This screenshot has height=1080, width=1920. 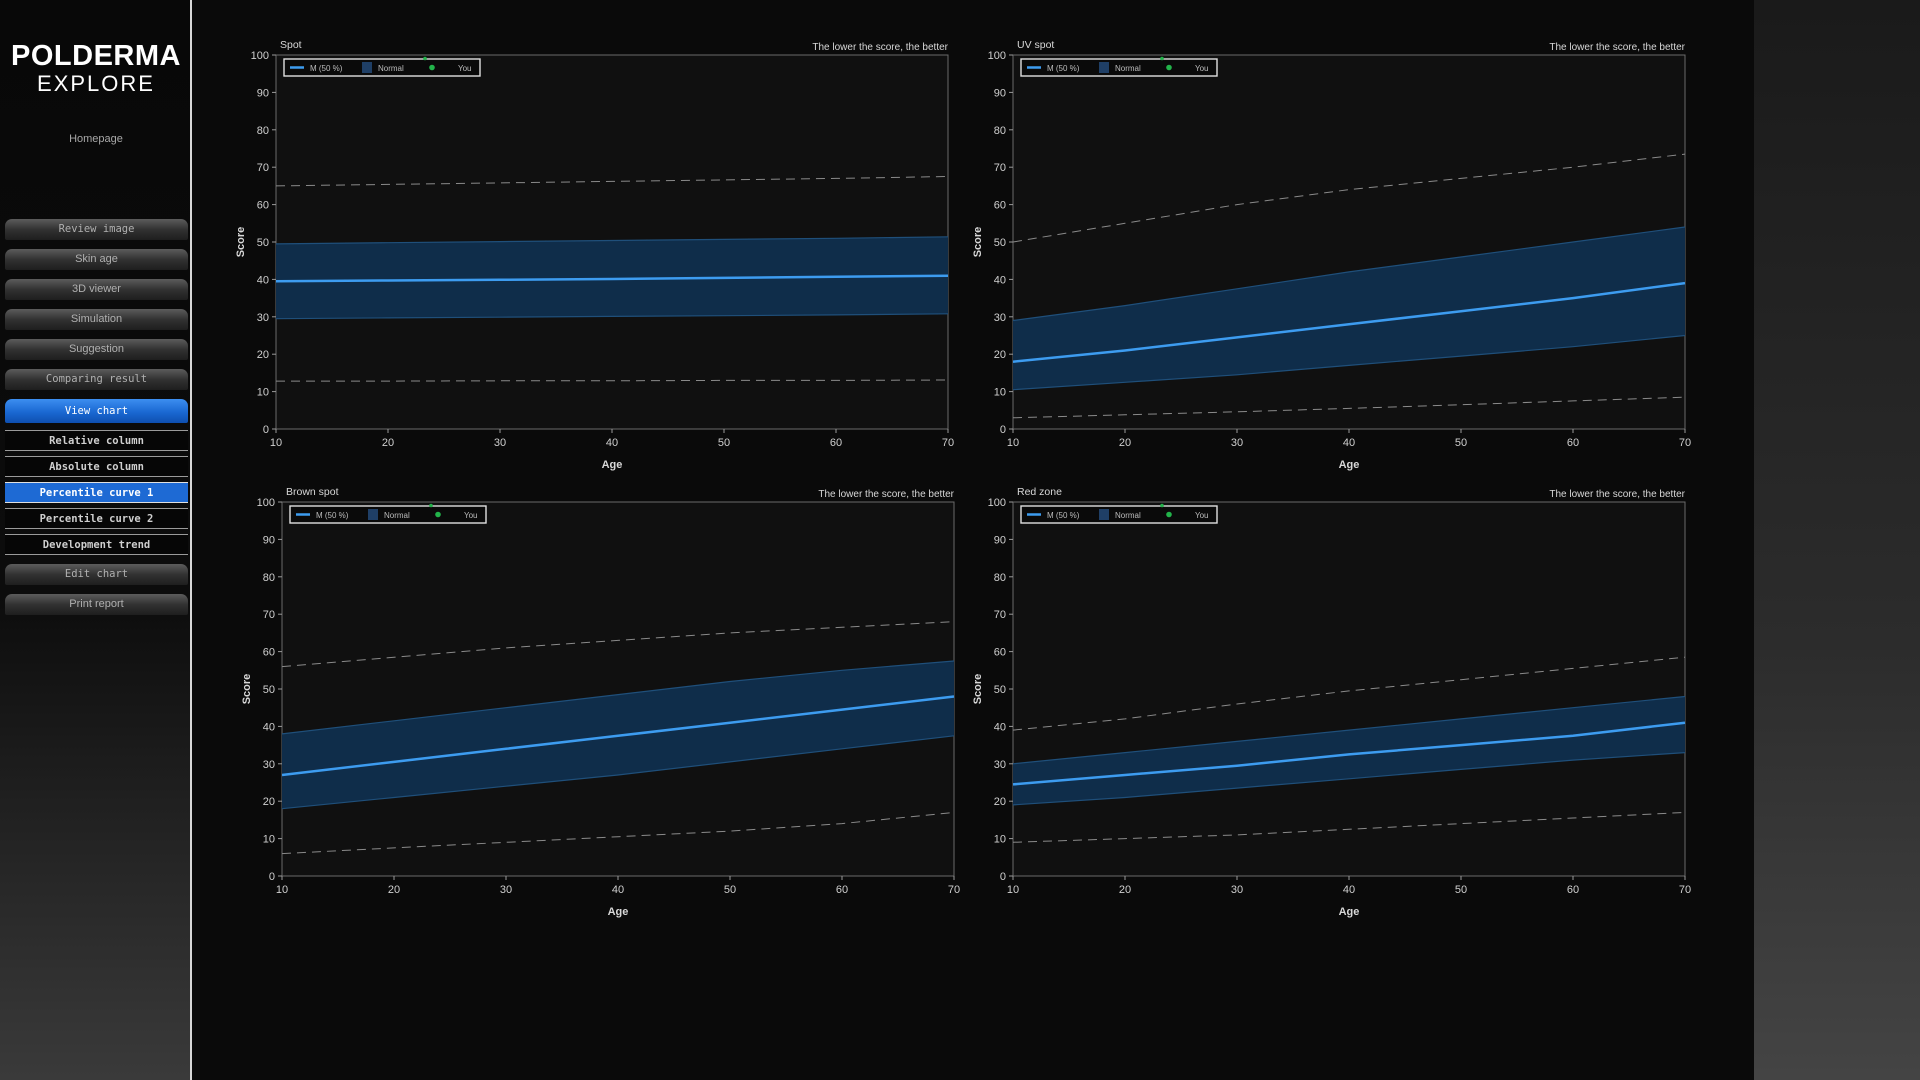 What do you see at coordinates (1039, 492) in the screenshot?
I see `chart-title: Red zone` at bounding box center [1039, 492].